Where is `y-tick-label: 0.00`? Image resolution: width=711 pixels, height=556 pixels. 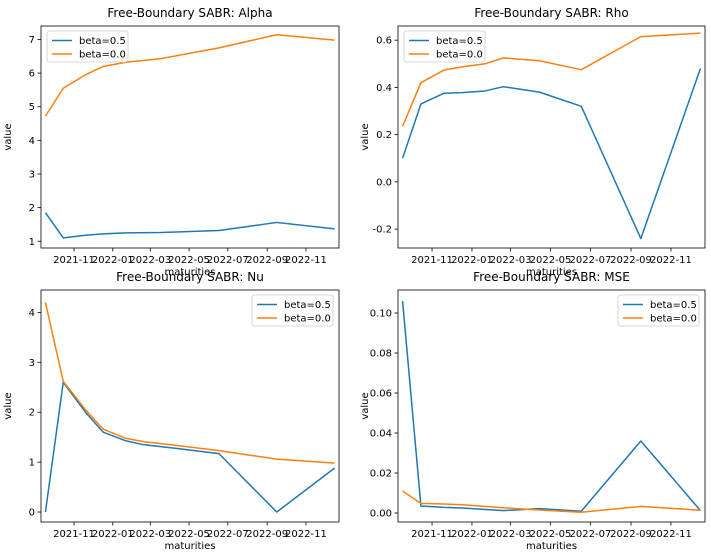
y-tick-label: 0.00 is located at coordinates (381, 514).